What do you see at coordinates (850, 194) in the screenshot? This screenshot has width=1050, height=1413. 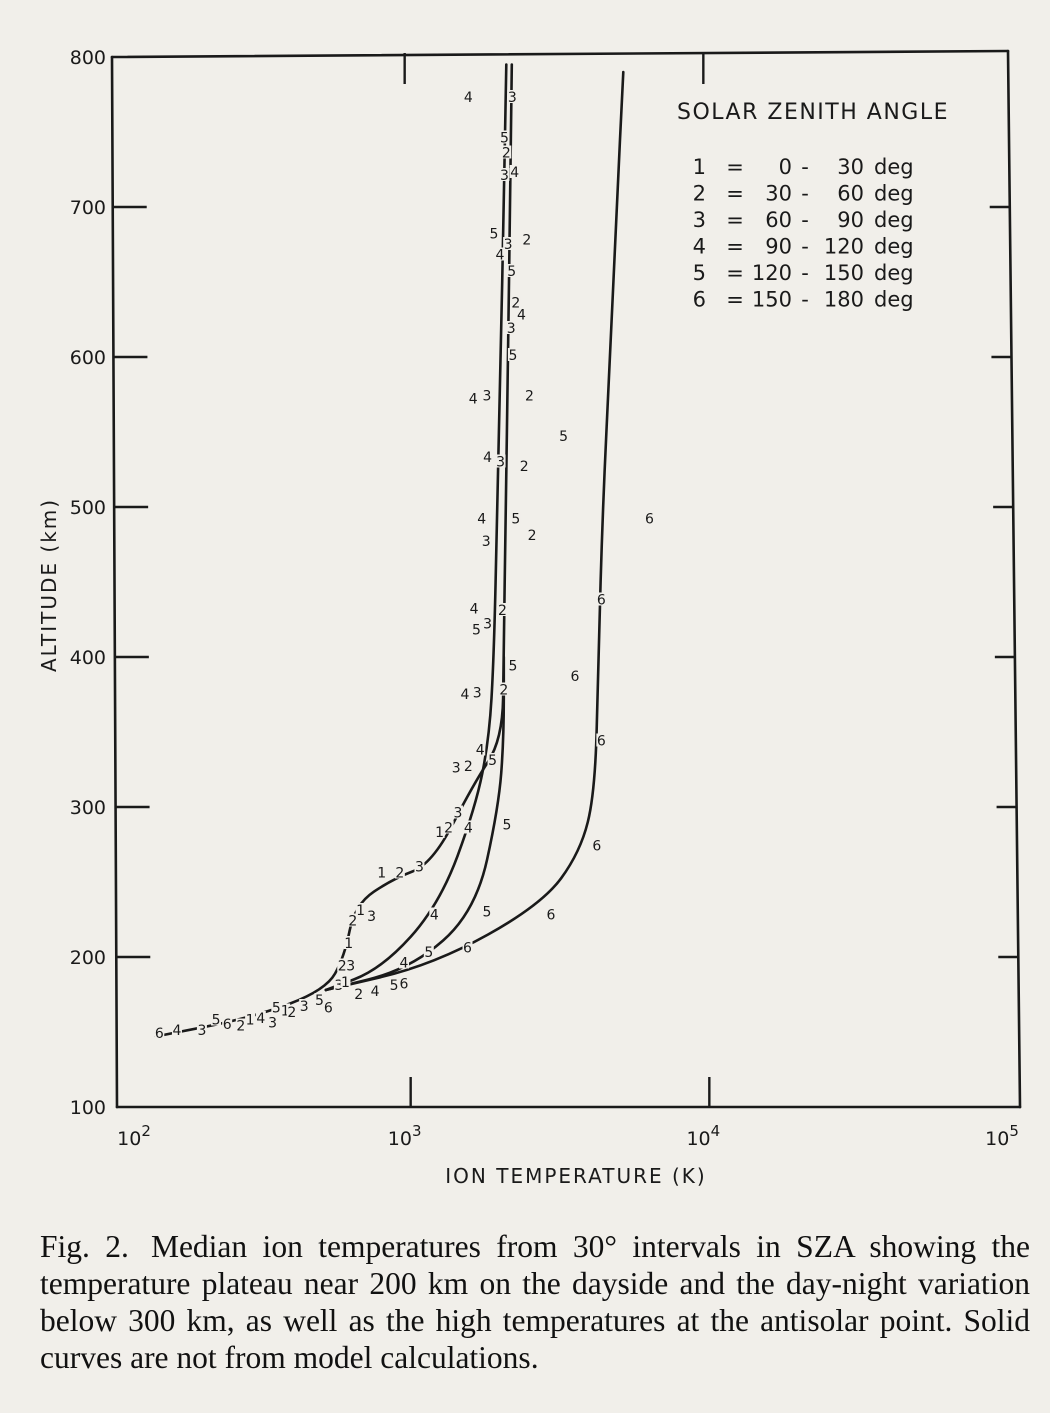 I see `legend-row-text: 60` at bounding box center [850, 194].